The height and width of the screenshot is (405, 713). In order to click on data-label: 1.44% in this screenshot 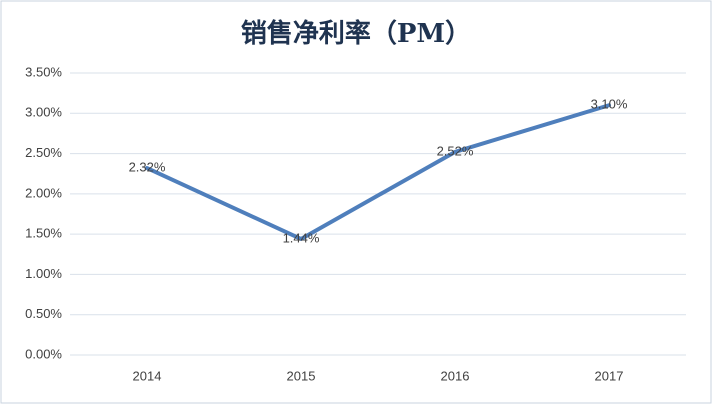, I will do `click(301, 237)`.